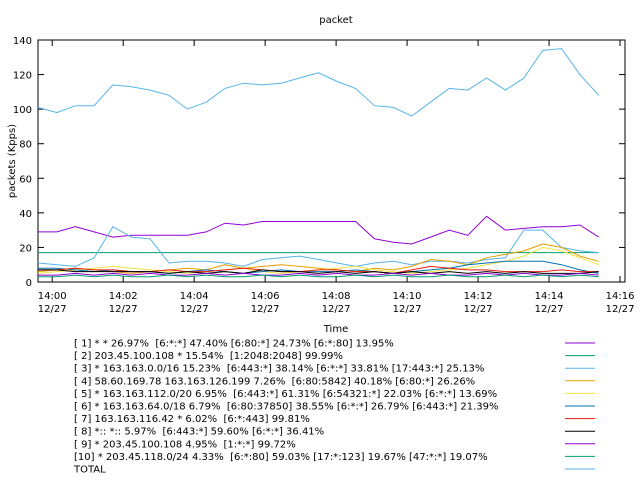  Describe the element at coordinates (265, 296) in the screenshot. I see `x-tick-label-line: 14:06` at that location.